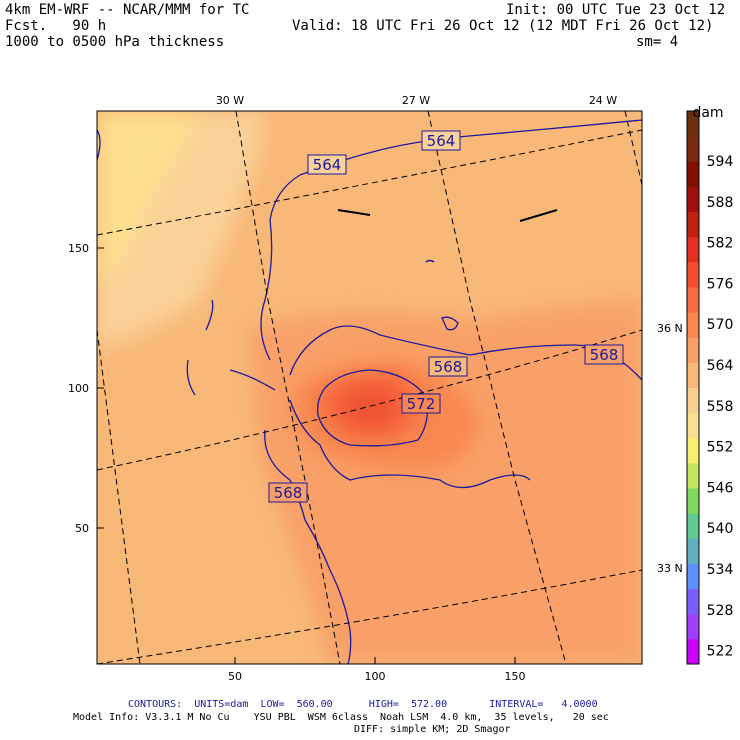 This screenshot has width=740, height=740. Describe the element at coordinates (447, 215) in the screenshot. I see `wind-barbs` at that location.